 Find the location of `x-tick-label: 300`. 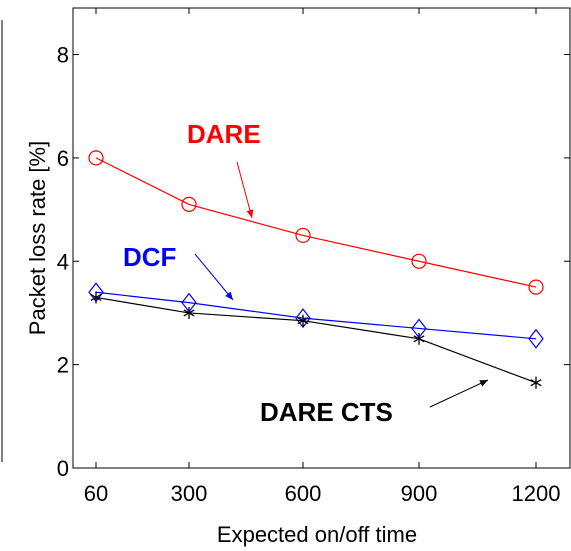

x-tick-label: 300 is located at coordinates (189, 493).